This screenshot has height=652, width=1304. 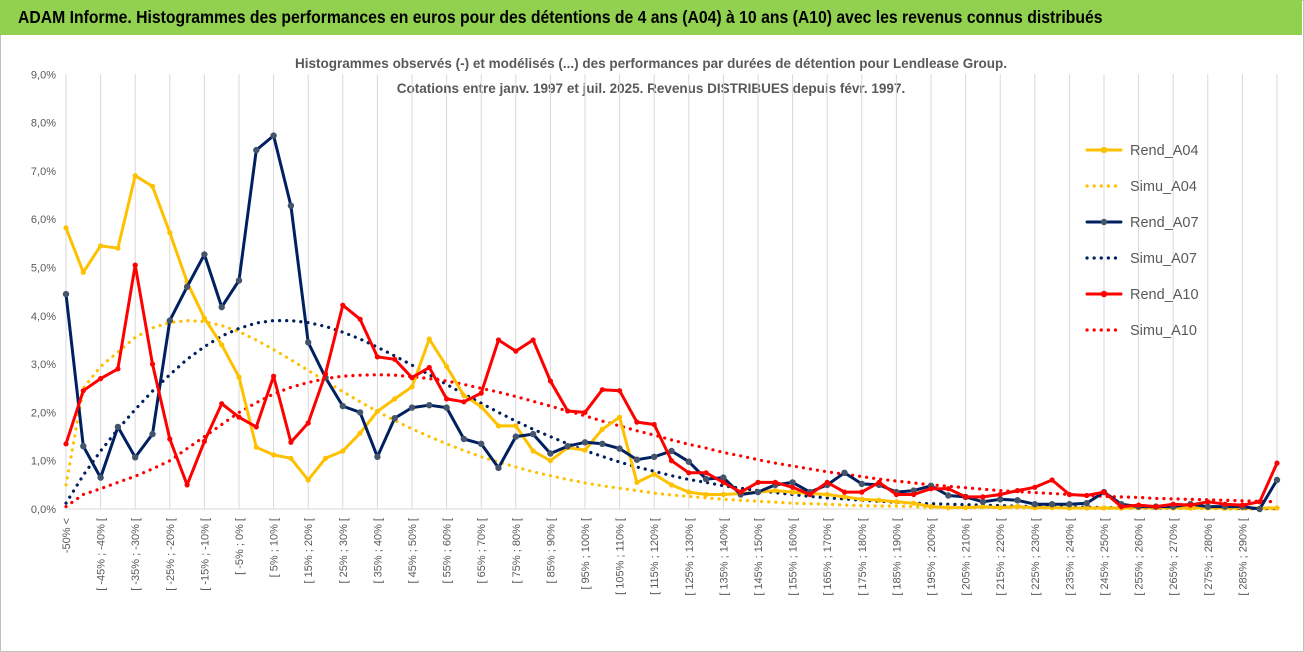 I want to click on y-tick-label: 8,0%, so click(x=43, y=124).